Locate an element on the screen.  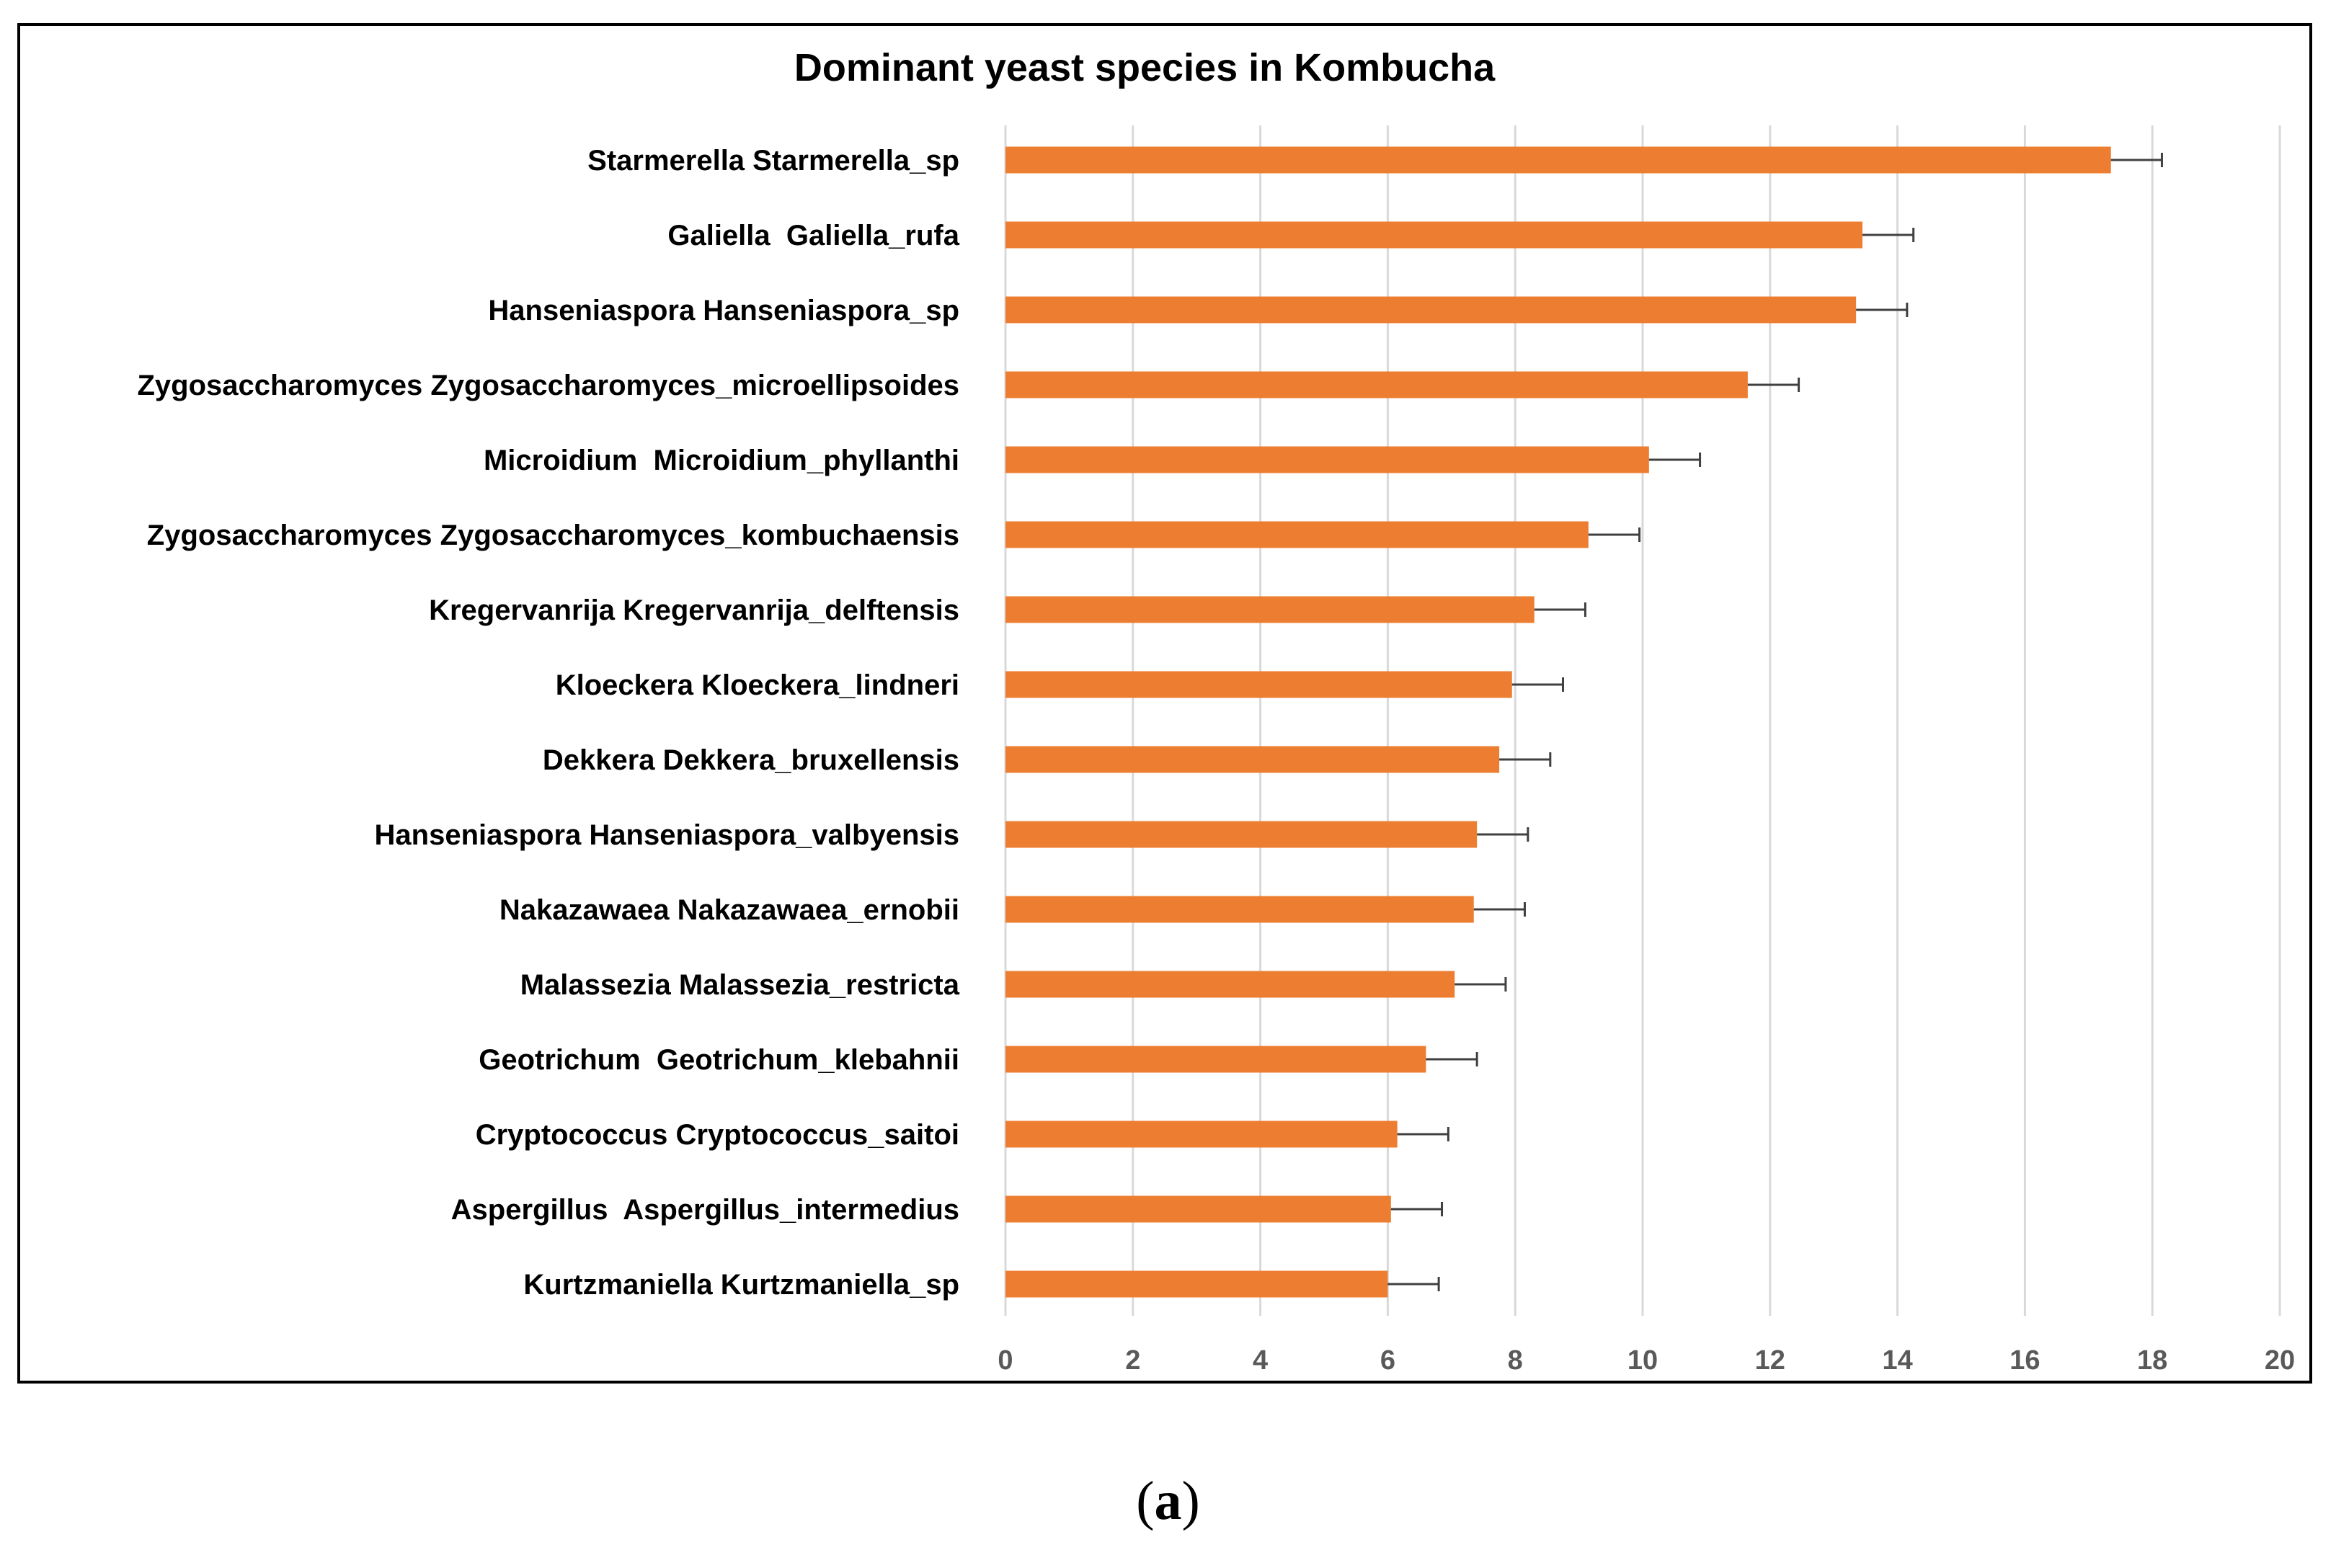
x-tick-label: 4 is located at coordinates (1261, 1360).